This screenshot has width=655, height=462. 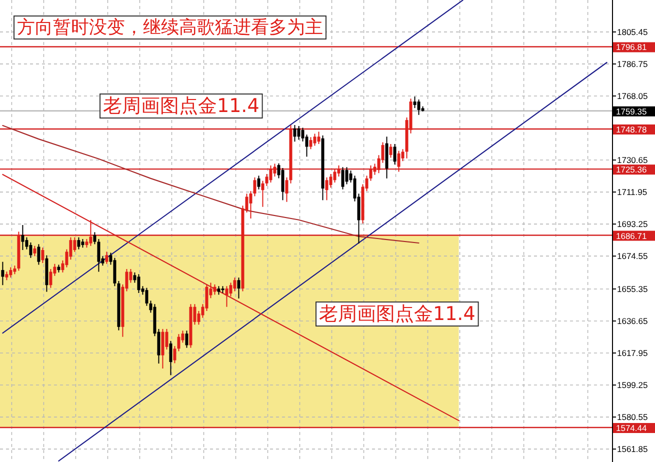 I want to click on y-tick-label: 1711.95, so click(x=632, y=192).